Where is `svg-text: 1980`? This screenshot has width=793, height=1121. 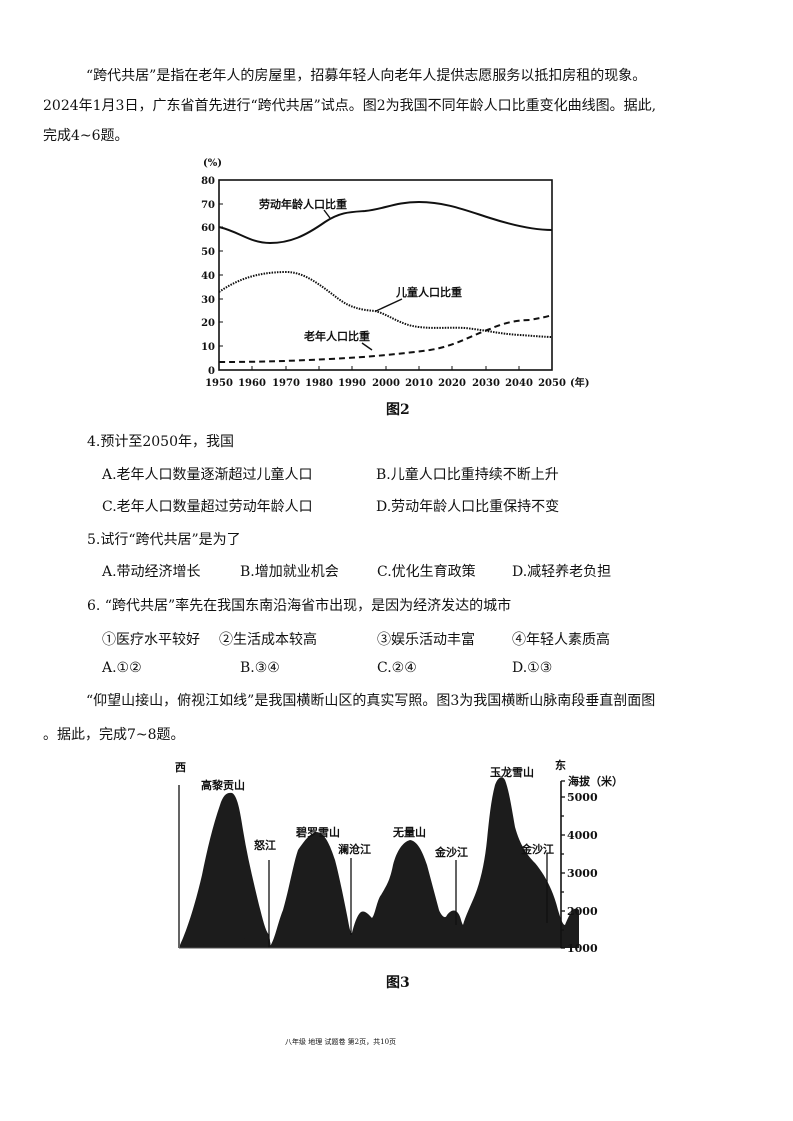 svg-text: 1980 is located at coordinates (319, 383).